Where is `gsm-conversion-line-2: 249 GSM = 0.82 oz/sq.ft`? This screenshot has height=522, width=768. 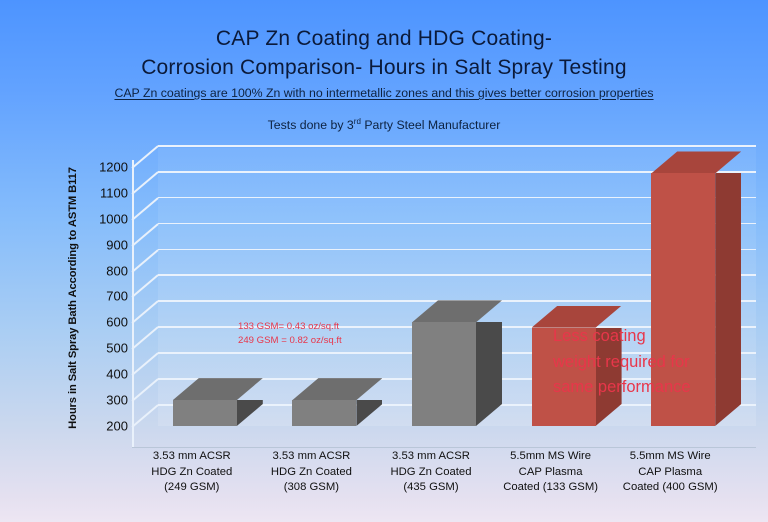
gsm-conversion-line-2: 249 GSM = 0.82 oz/sq.ft is located at coordinates (290, 340).